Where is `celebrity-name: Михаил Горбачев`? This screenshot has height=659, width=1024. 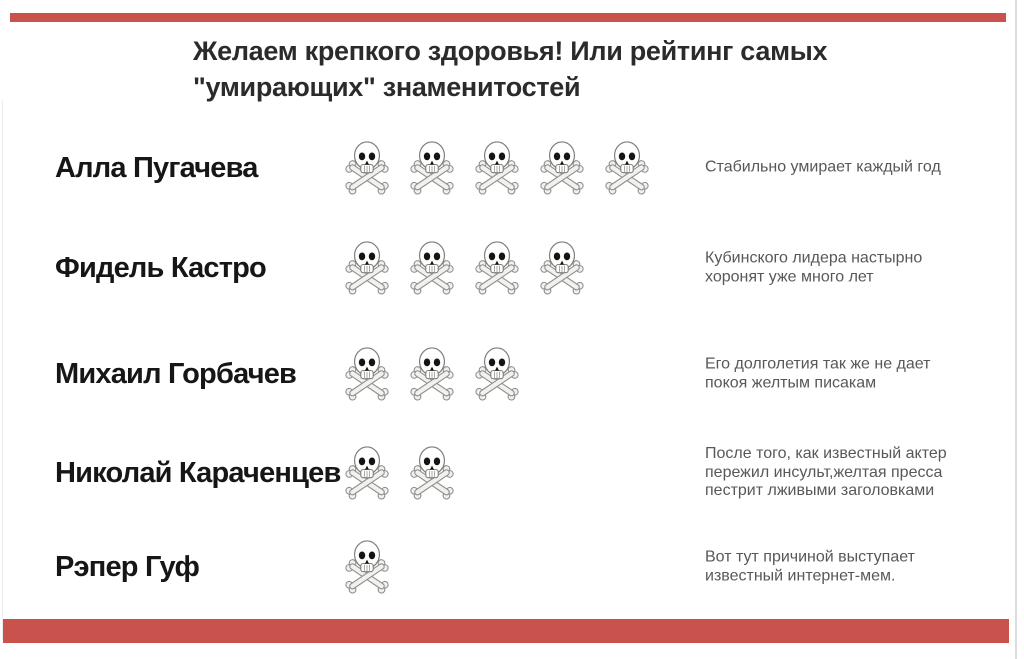
celebrity-name: Михаил Горбачев is located at coordinates (176, 373).